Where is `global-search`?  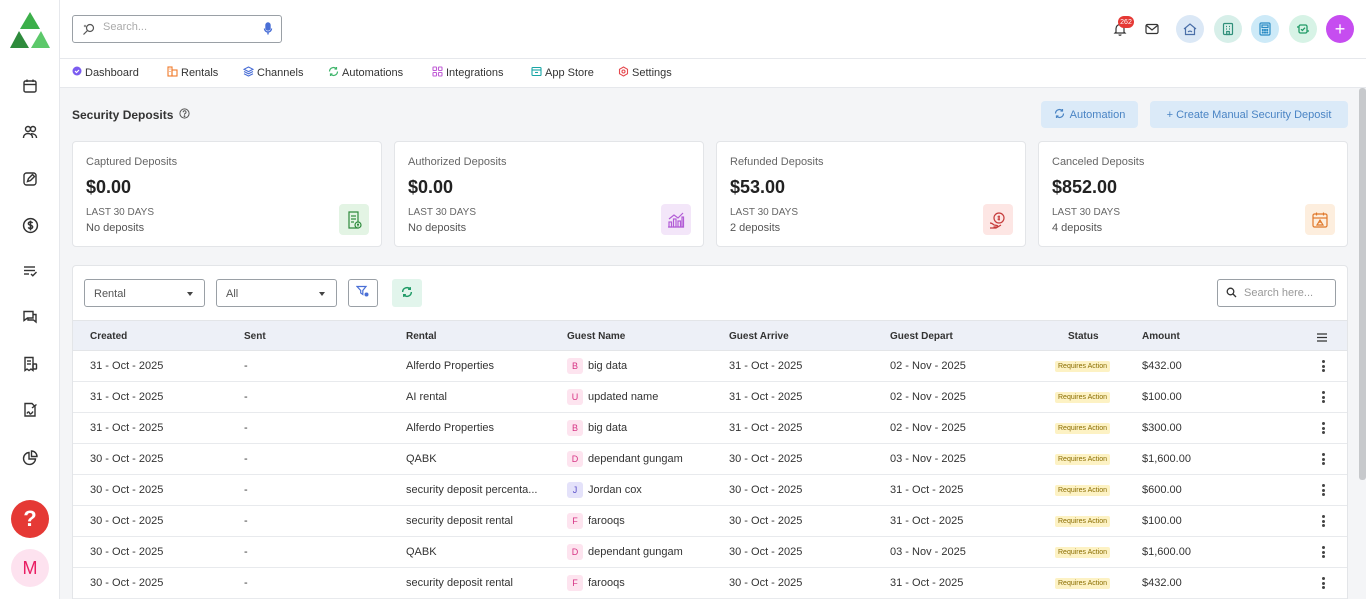 global-search is located at coordinates (177, 29).